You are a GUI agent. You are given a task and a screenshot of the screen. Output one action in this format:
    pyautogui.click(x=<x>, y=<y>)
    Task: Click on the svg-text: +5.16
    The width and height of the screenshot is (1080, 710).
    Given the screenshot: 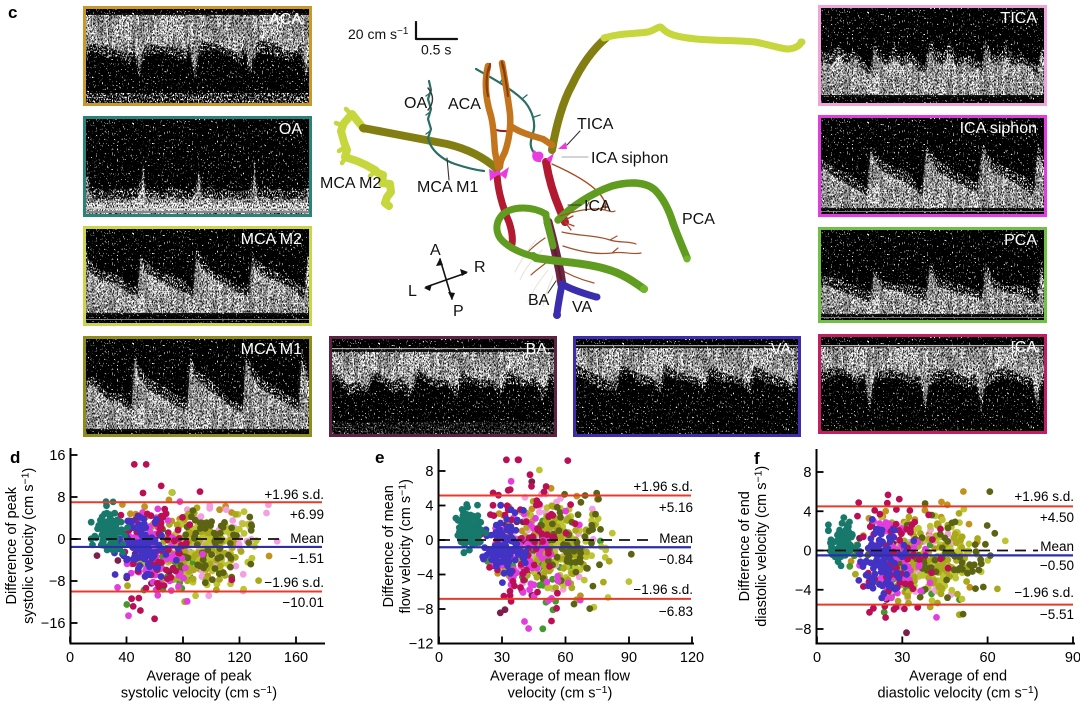 What is the action you would take?
    pyautogui.click(x=676, y=507)
    